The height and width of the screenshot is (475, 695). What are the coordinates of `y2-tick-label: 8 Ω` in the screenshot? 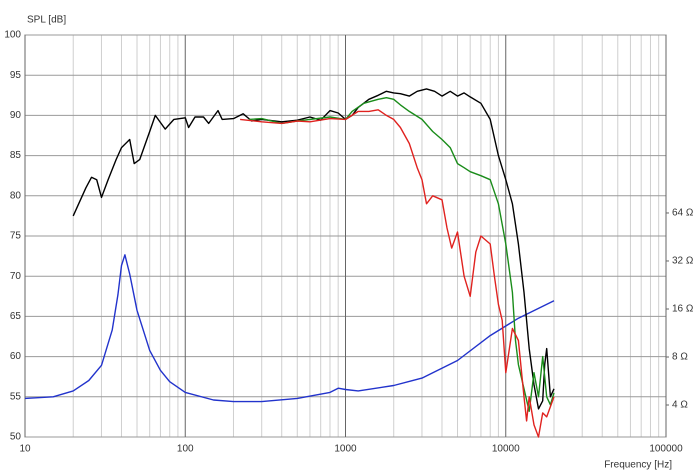 It's located at (680, 357).